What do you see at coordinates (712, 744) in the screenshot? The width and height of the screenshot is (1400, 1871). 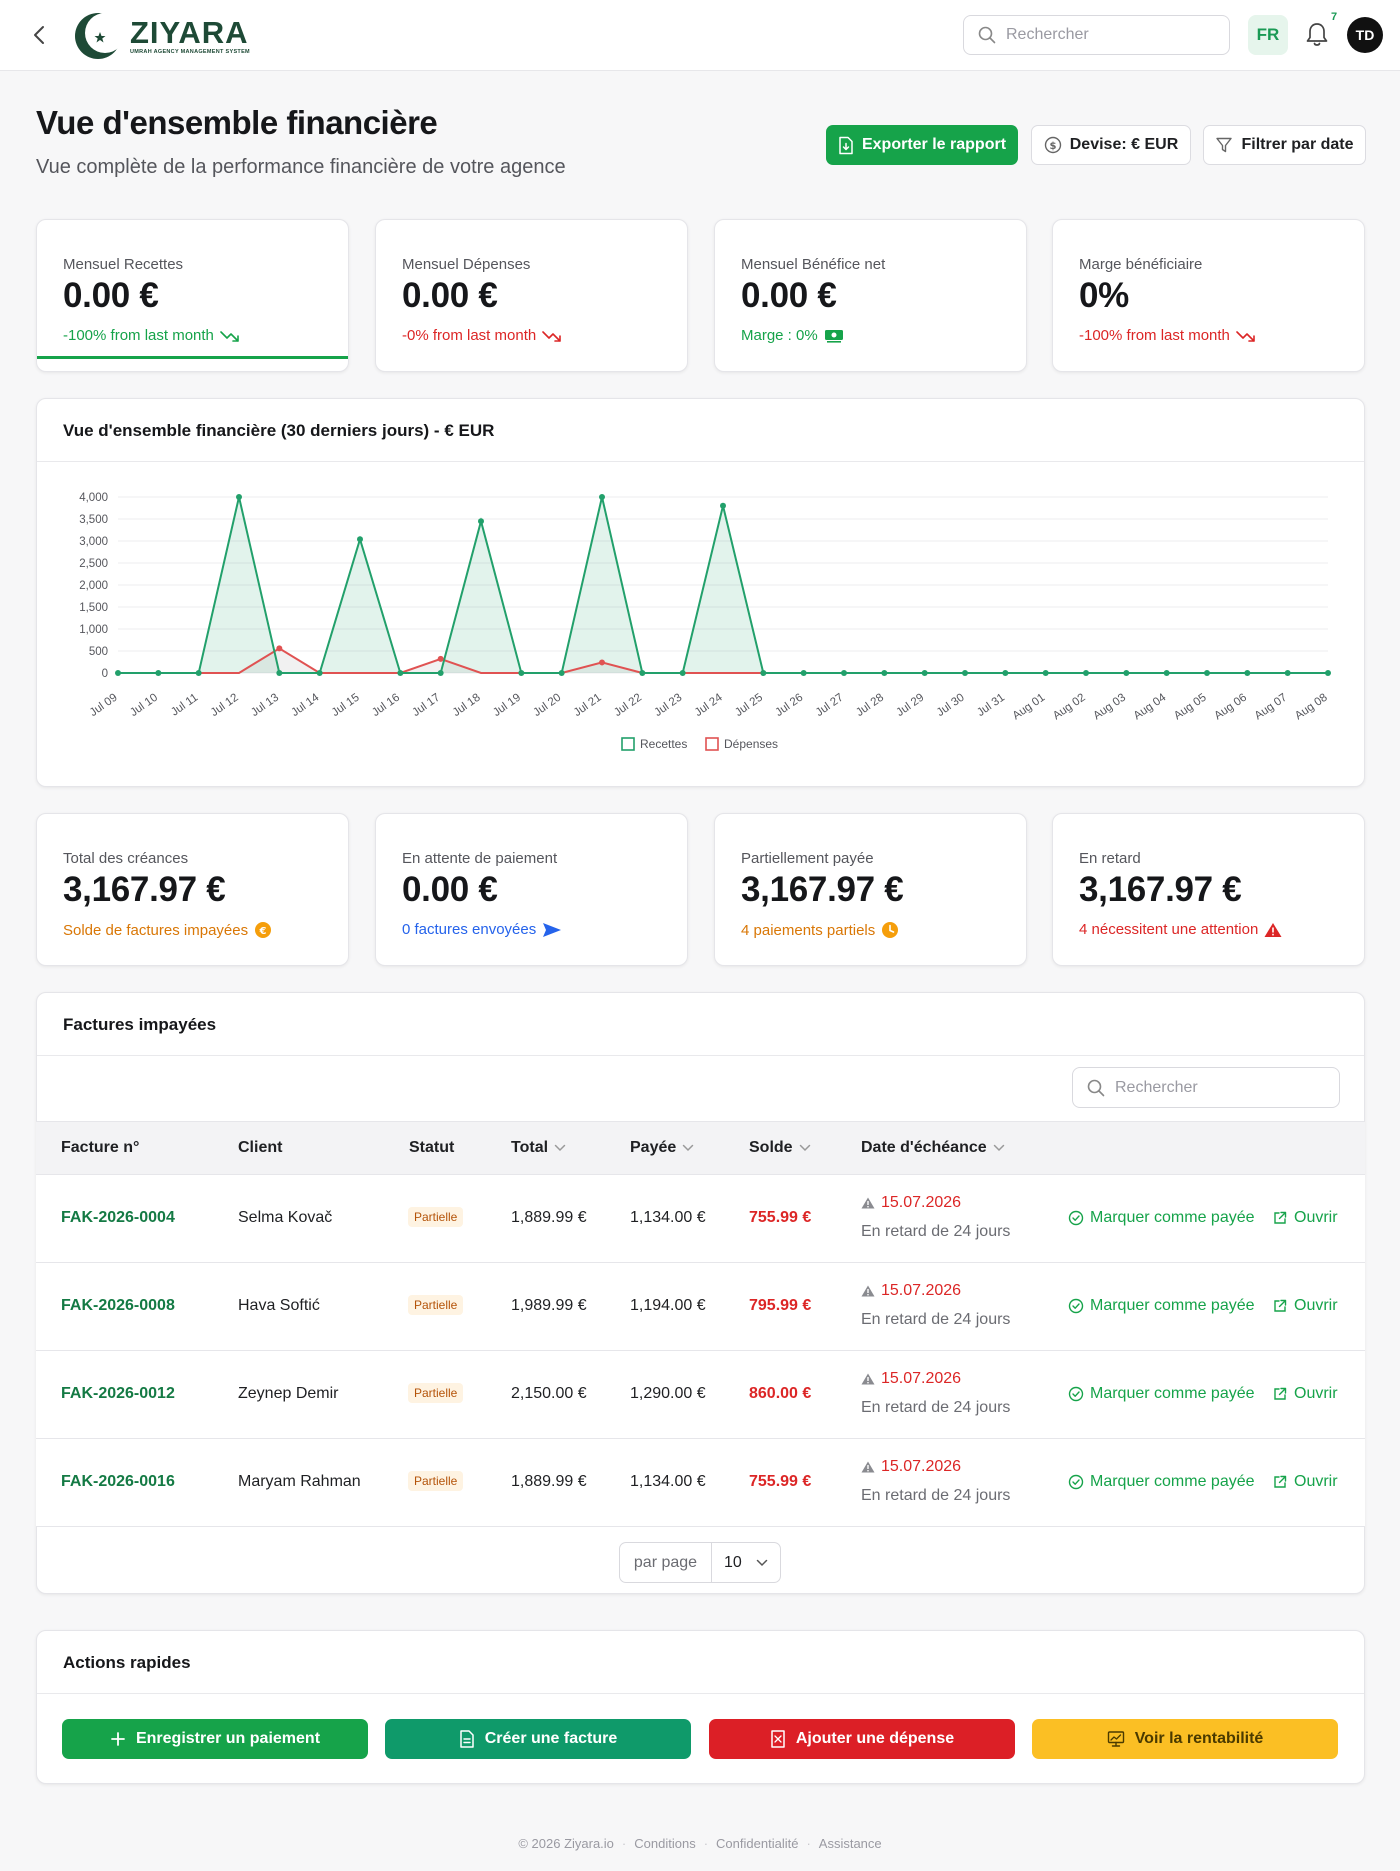 I see `legend-swatch` at bounding box center [712, 744].